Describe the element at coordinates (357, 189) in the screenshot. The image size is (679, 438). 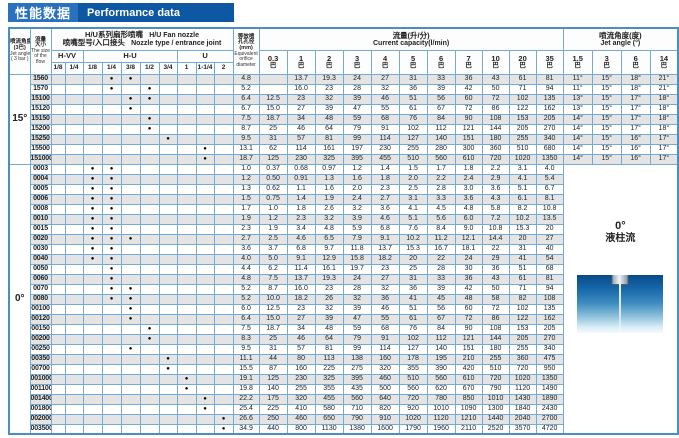
I see `capacity-cell: 2.0` at that location.